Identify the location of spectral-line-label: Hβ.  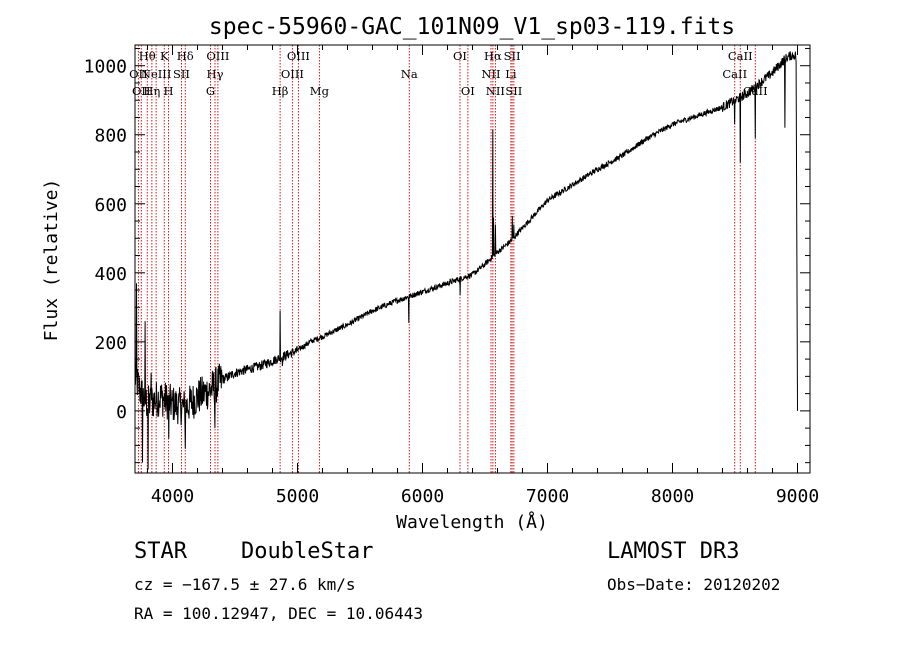
(280, 91).